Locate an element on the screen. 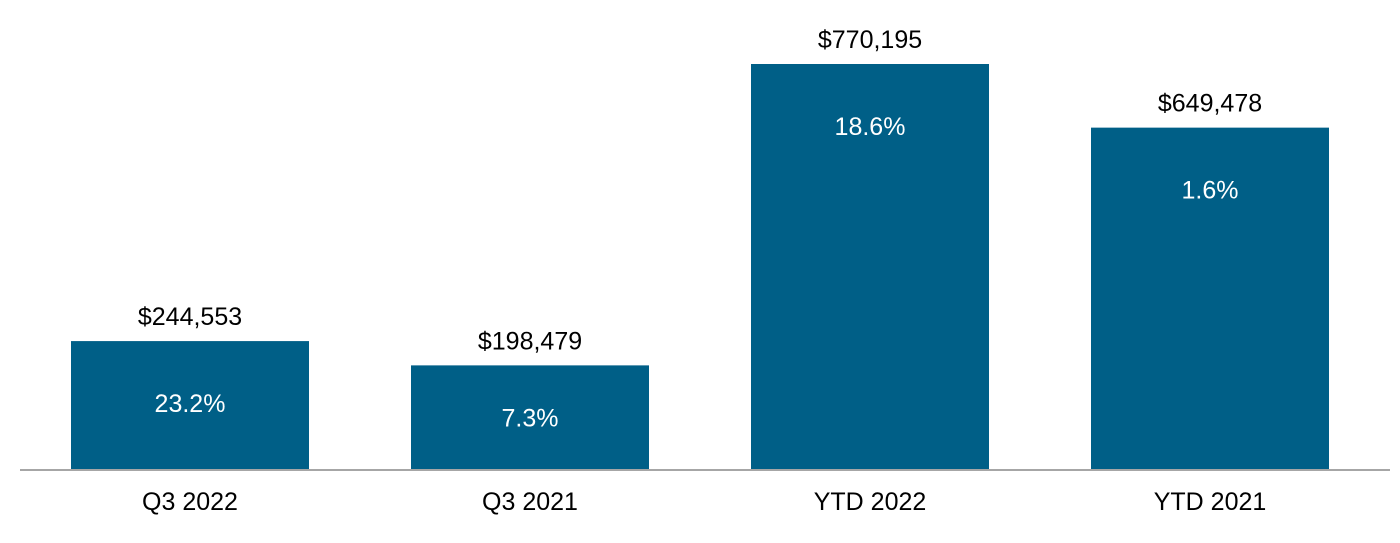  bar-inner-label: 7.3% is located at coordinates (530, 419).